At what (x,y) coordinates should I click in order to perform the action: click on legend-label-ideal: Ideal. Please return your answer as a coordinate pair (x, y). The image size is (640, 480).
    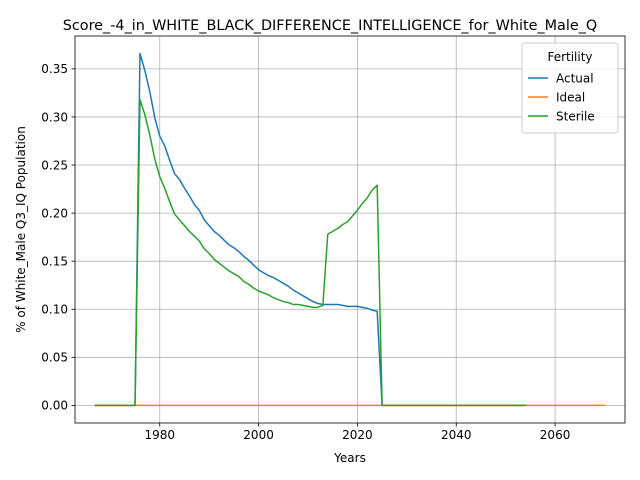
    Looking at the image, I should click on (570, 97).